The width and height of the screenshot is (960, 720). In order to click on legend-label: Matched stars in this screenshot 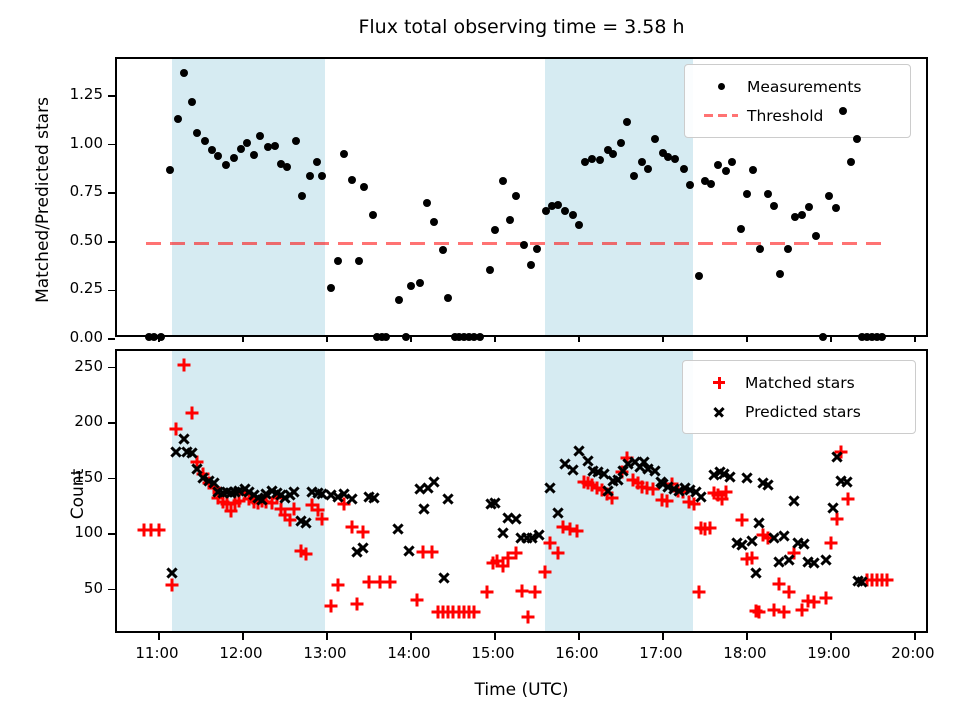, I will do `click(800, 382)`.